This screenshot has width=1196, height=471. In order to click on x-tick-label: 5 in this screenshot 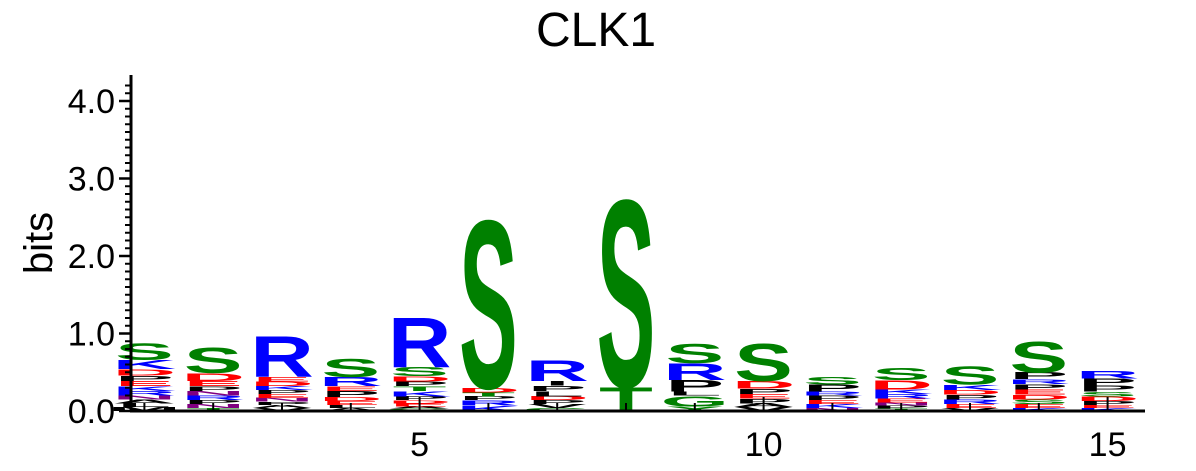, I will do `click(419, 445)`.